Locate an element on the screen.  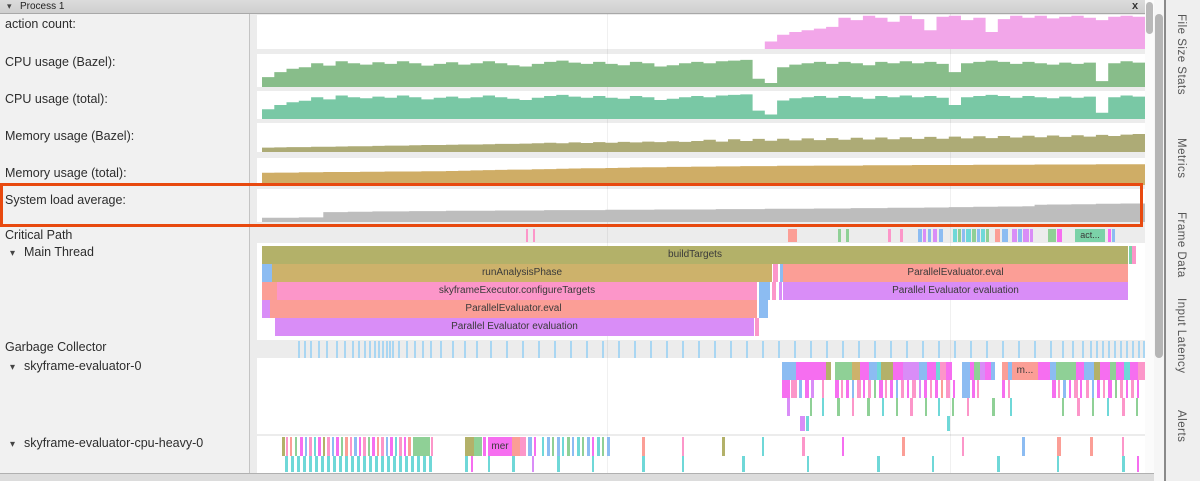
collapse-arrow-icon: ▾ is located at coordinates (9, 6).